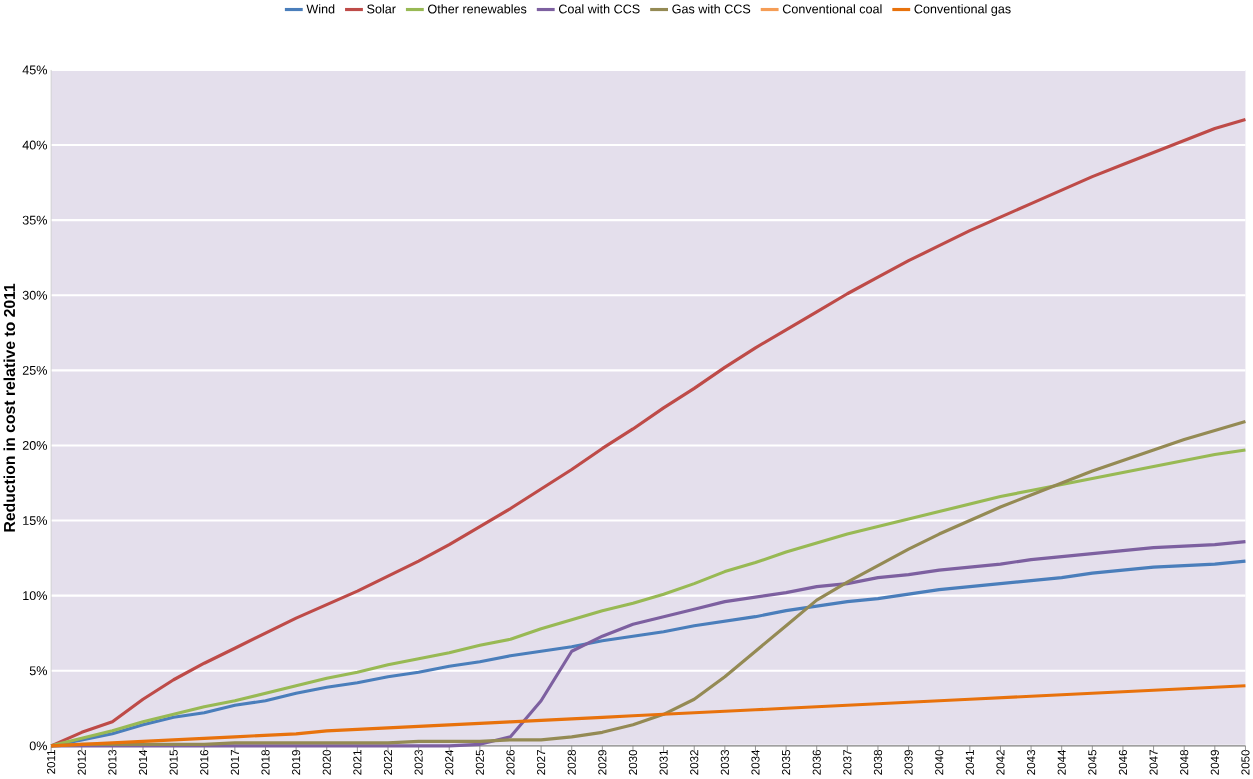  Describe the element at coordinates (143, 762) in the screenshot. I see `x-tick-label: 2014` at that location.